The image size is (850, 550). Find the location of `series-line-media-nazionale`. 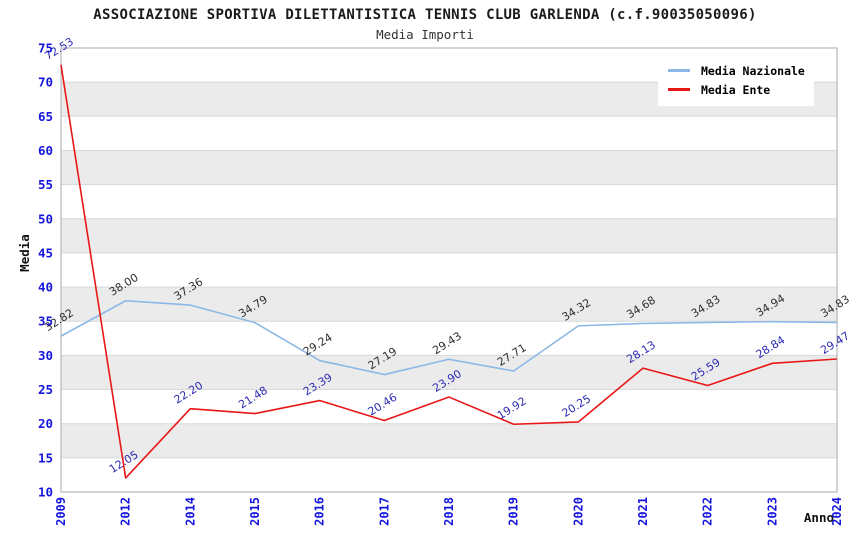

series-line-media-nazionale is located at coordinates (449, 337).